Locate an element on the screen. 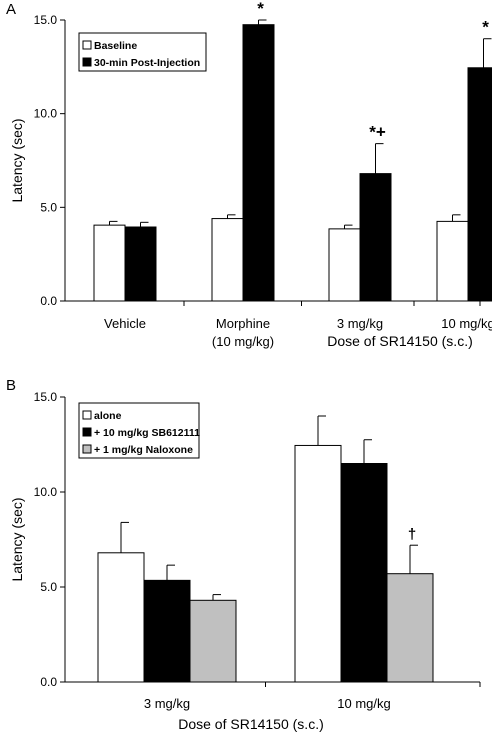 This screenshot has height=737, width=492. panel-label: B is located at coordinates (11, 385).